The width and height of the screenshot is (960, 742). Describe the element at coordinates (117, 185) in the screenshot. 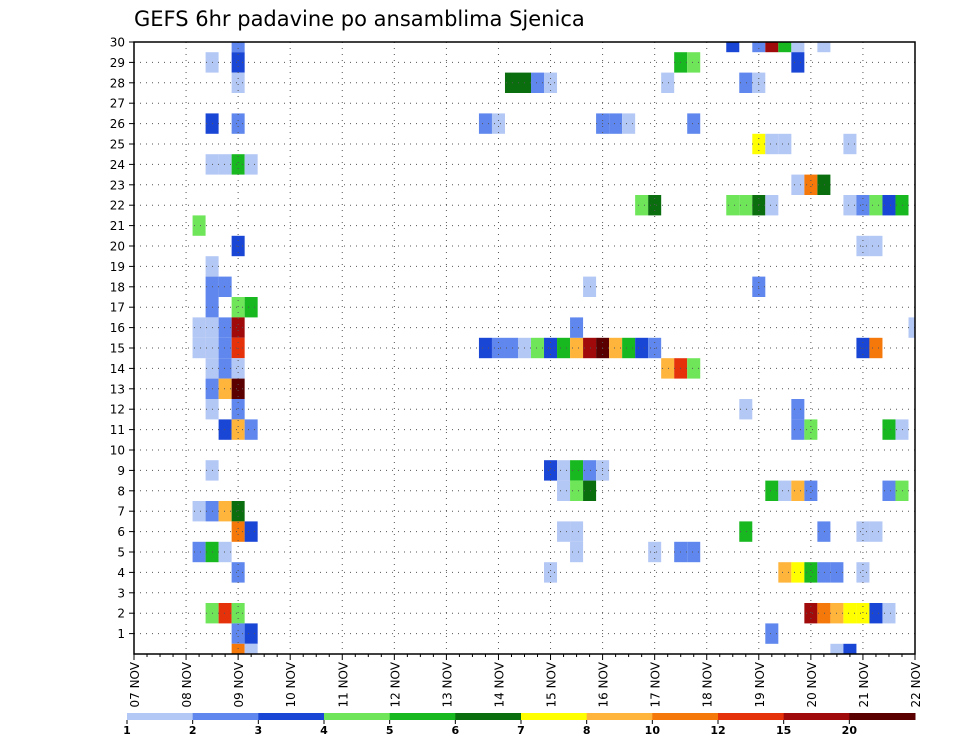

I see `y-tick-label: 23` at that location.